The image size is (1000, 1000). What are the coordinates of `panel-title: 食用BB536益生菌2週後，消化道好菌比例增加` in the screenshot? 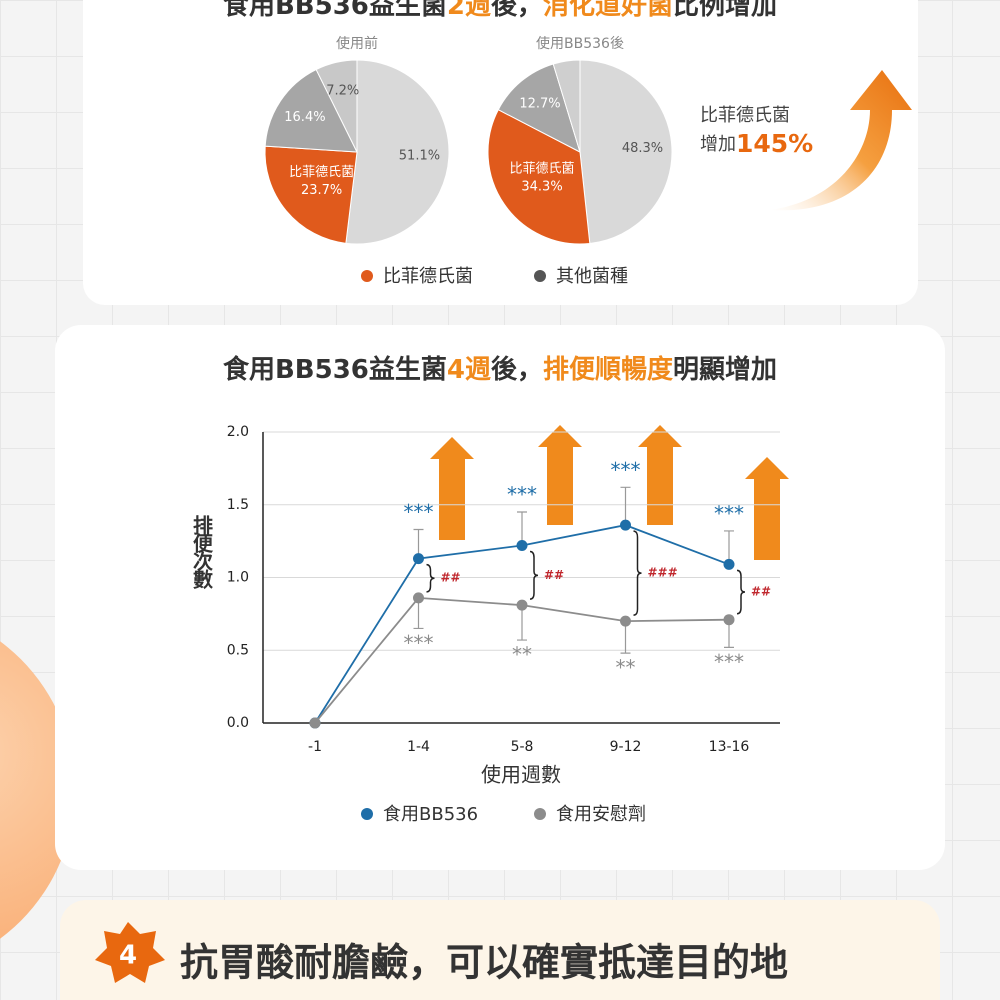 It's located at (500, 10).